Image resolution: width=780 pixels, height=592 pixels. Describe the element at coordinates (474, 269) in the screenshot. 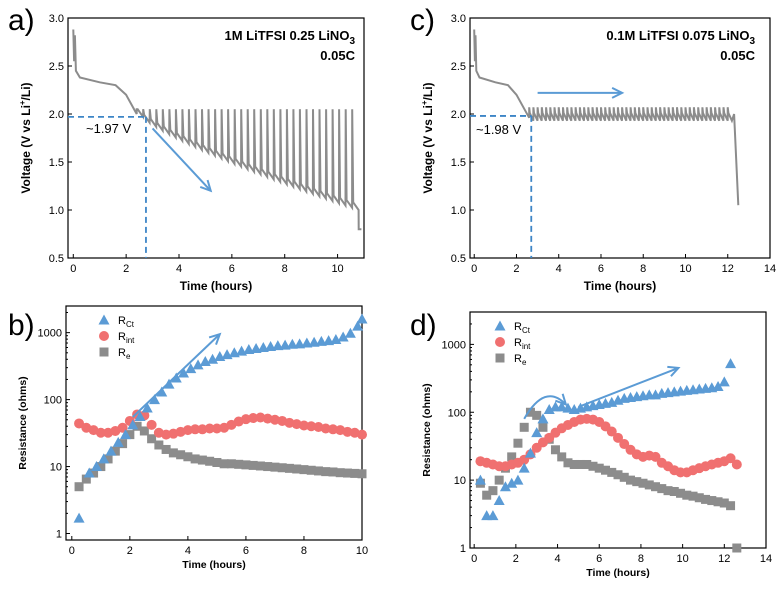

I see `x-tick-label-c: 0` at that location.